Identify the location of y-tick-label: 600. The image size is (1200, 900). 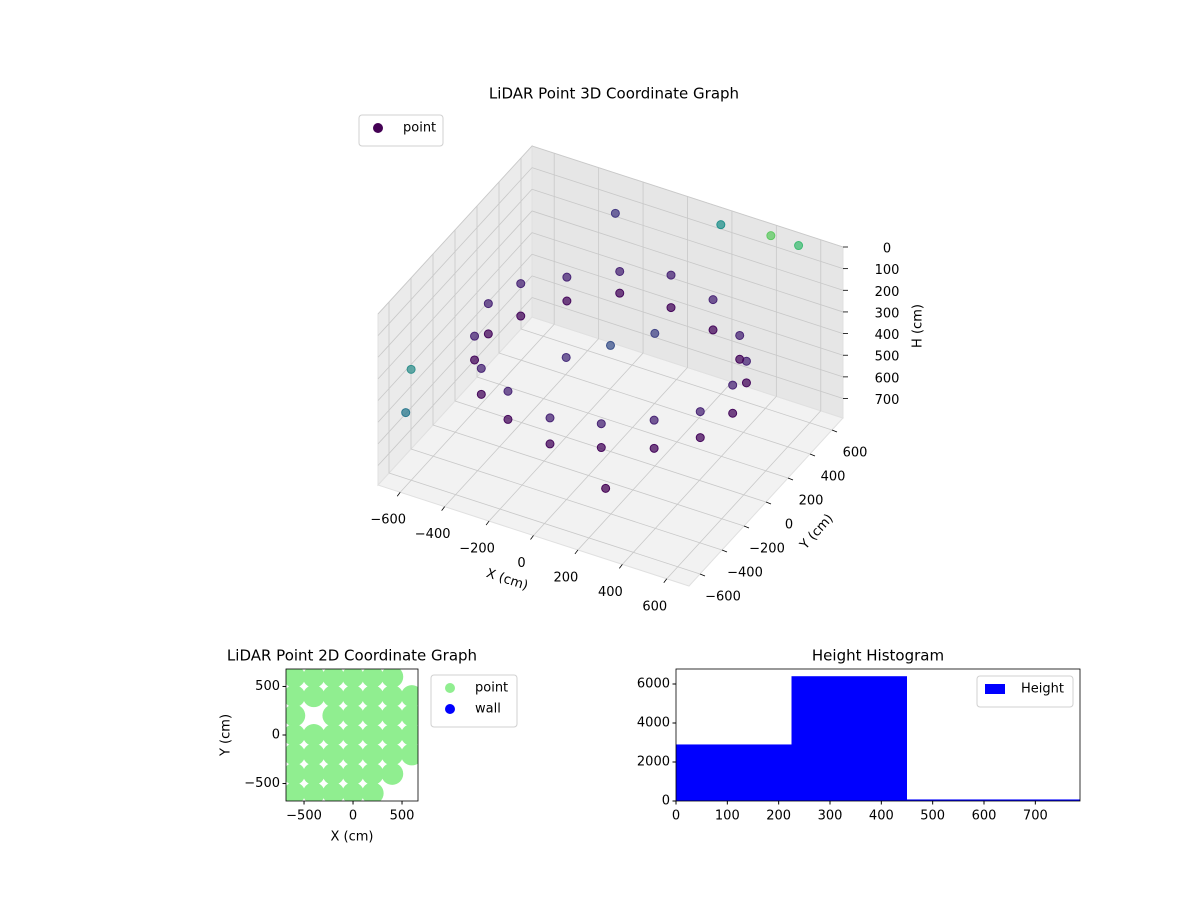
(855, 453).